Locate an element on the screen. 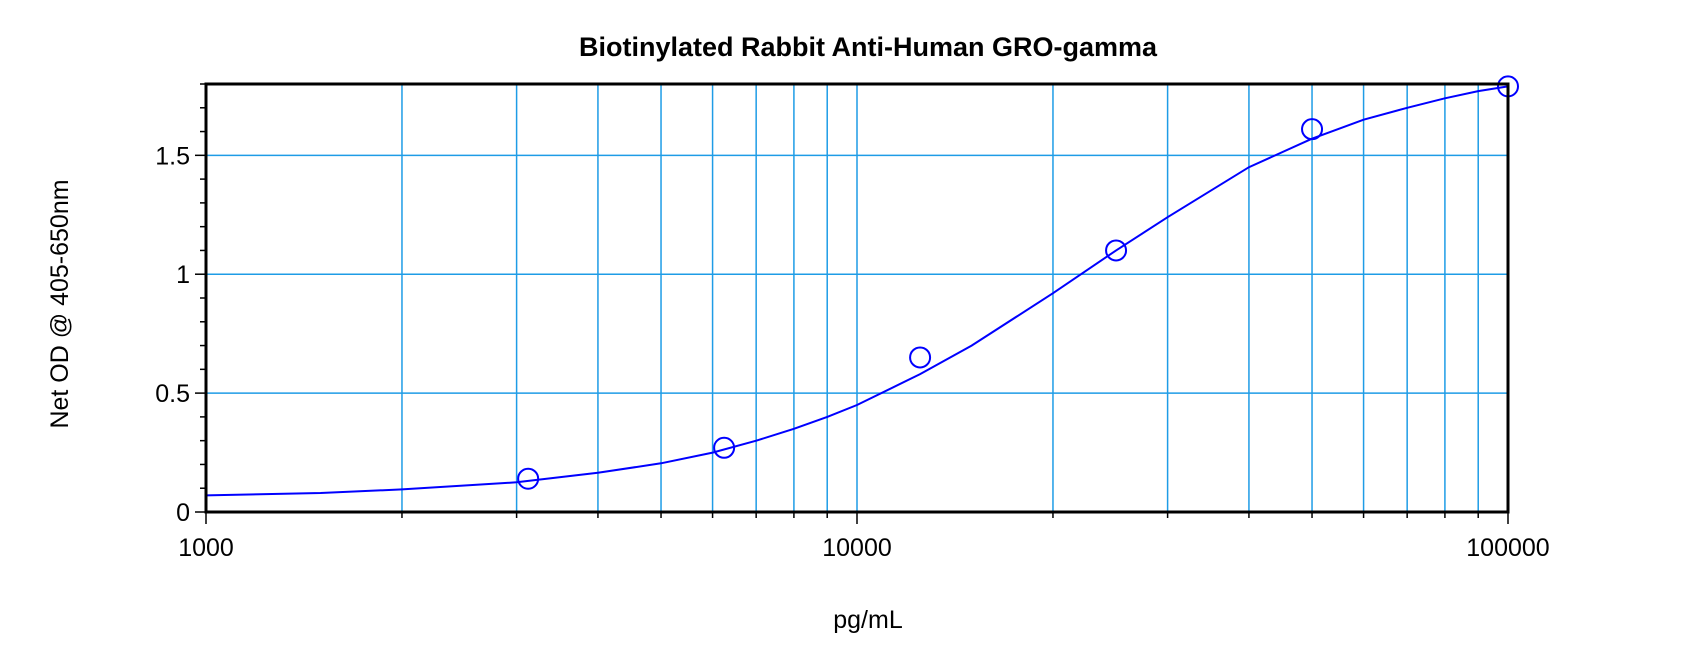  y-tick-label: 1 is located at coordinates (183, 275).